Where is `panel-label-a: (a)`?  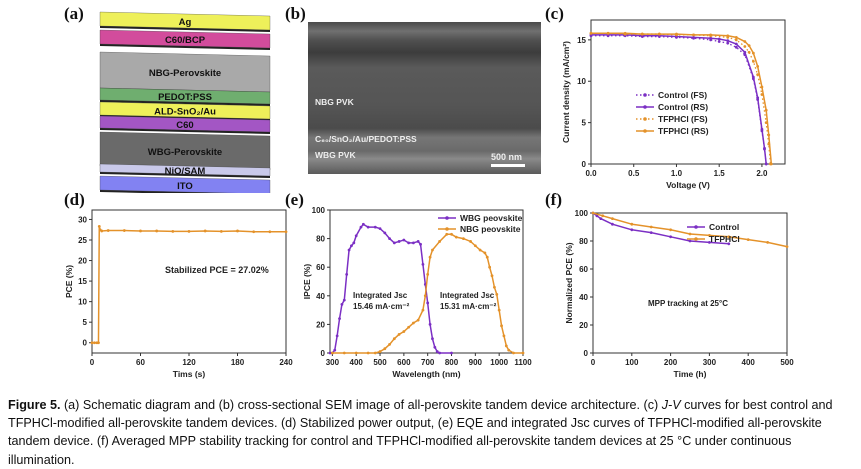 panel-label-a: (a) is located at coordinates (74, 13).